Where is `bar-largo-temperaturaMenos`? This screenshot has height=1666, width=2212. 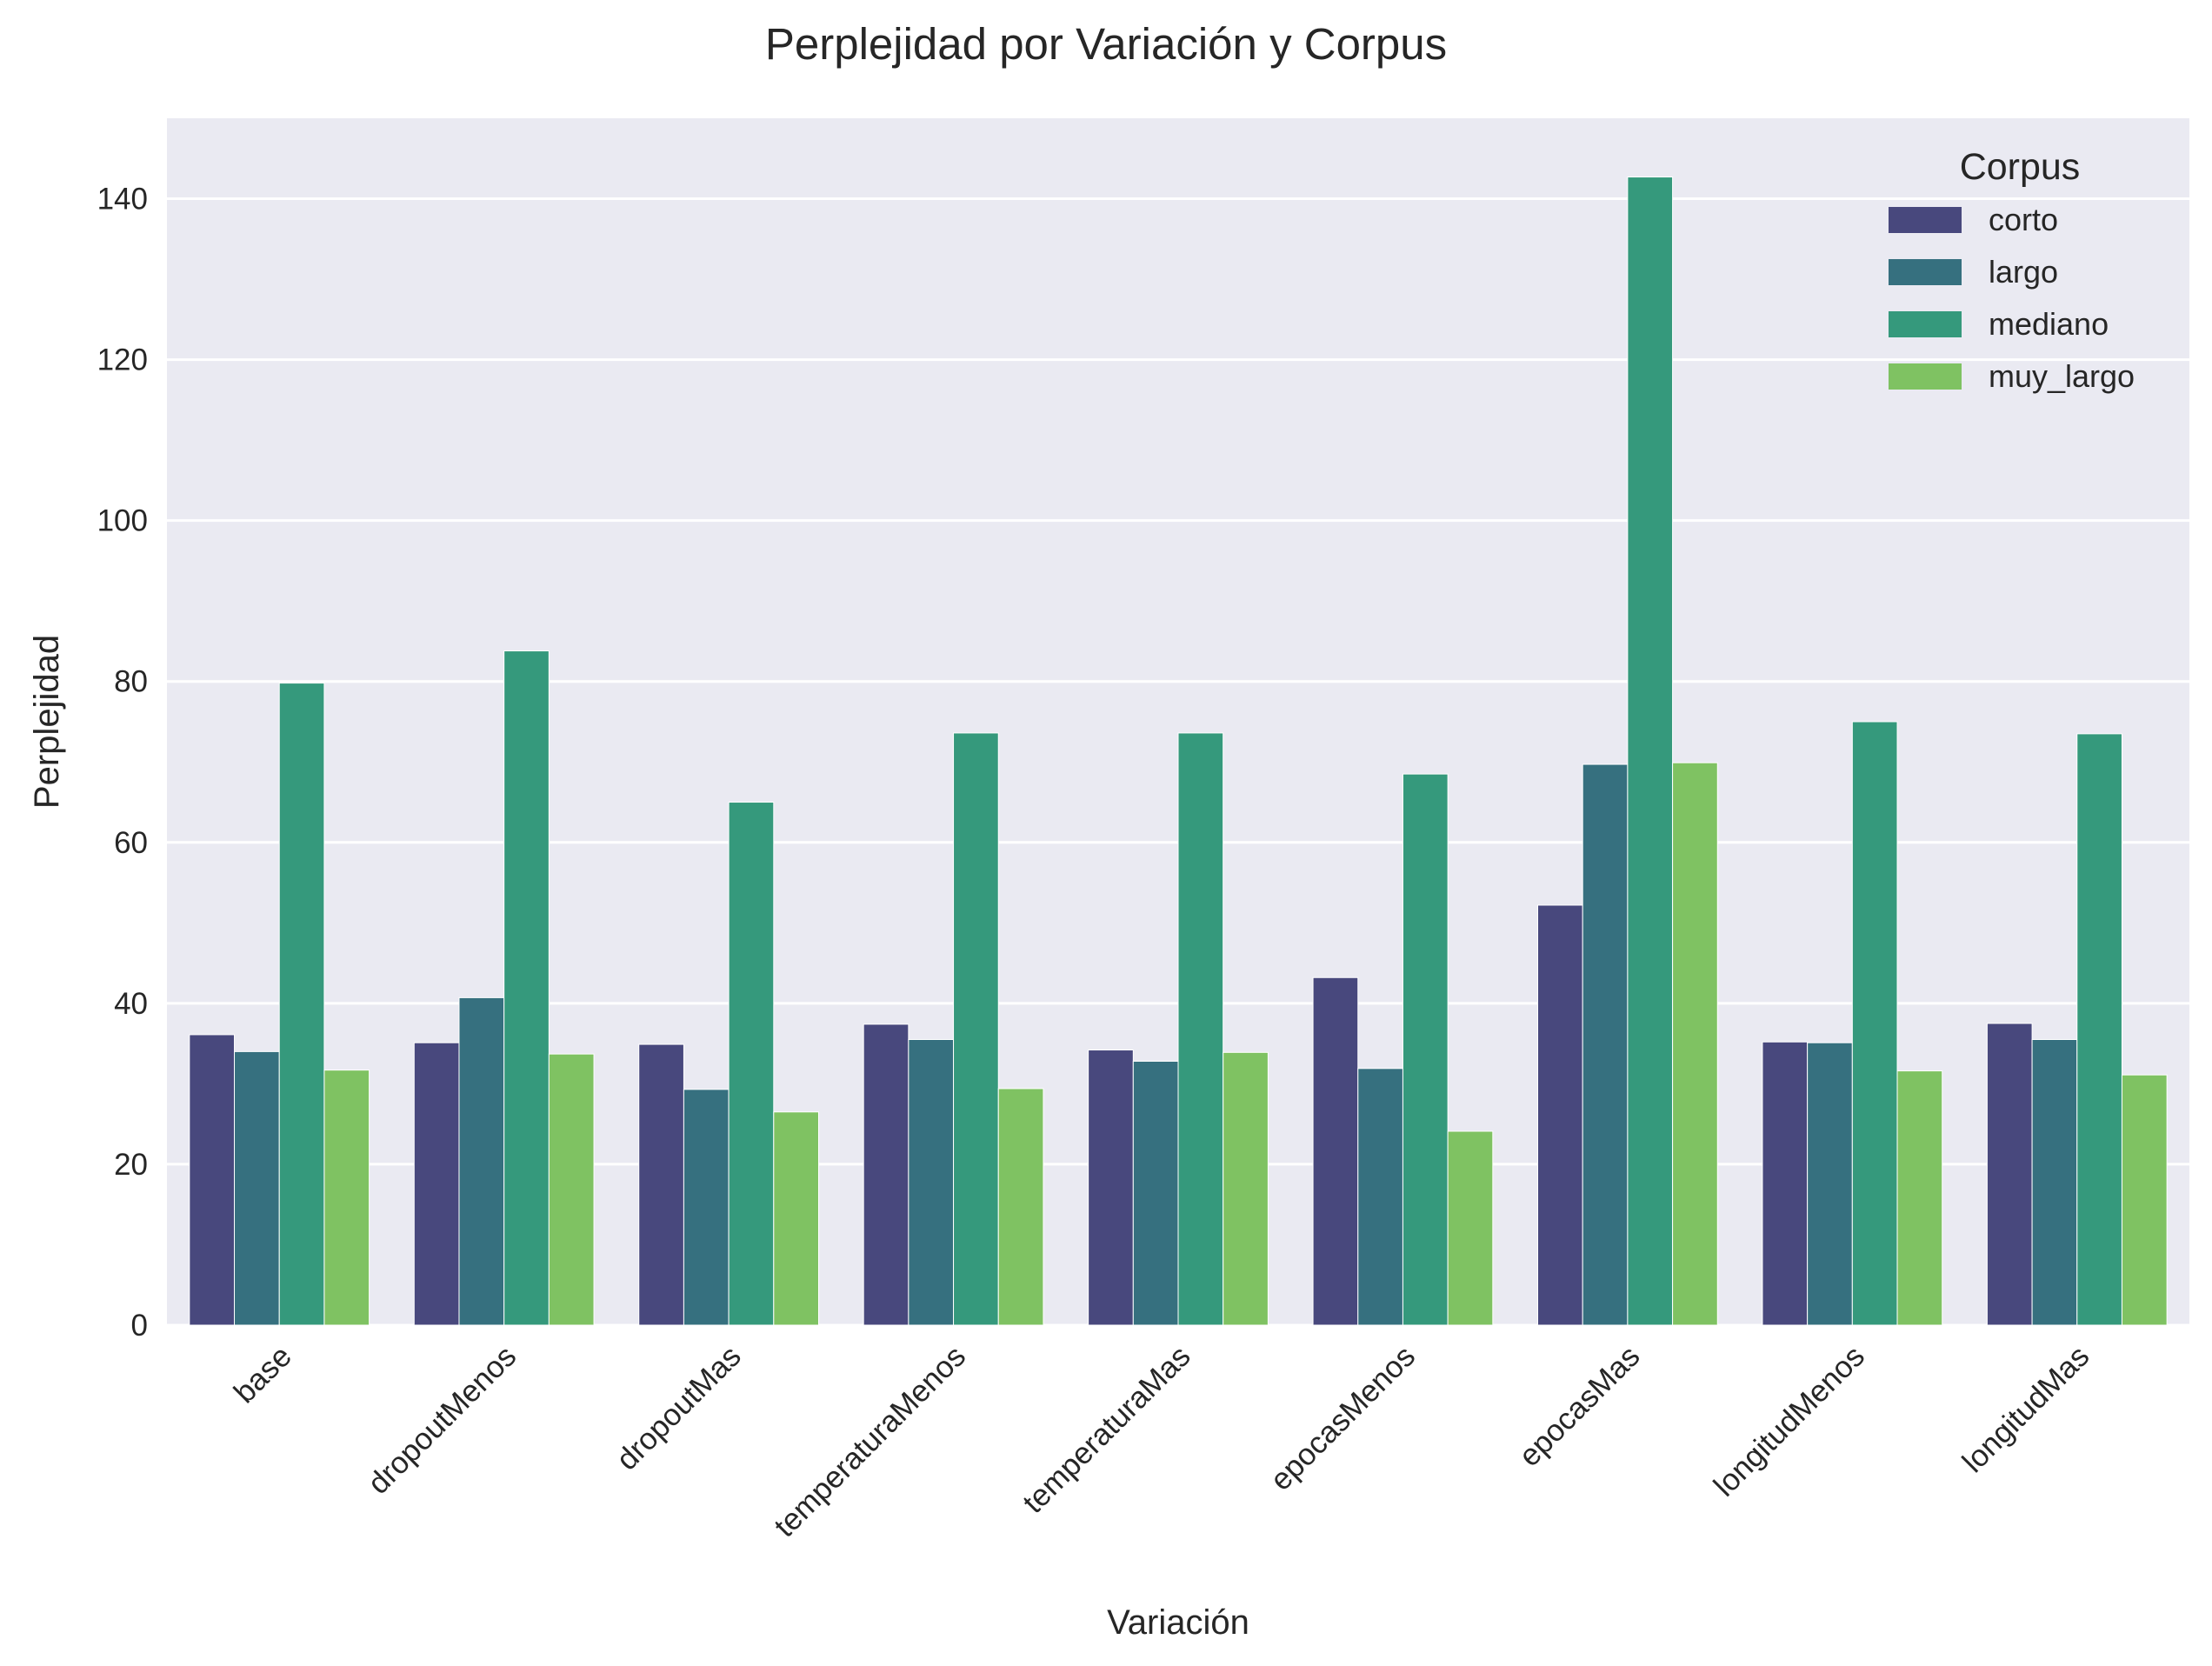
bar-largo-temperaturaMenos is located at coordinates (932, 1183).